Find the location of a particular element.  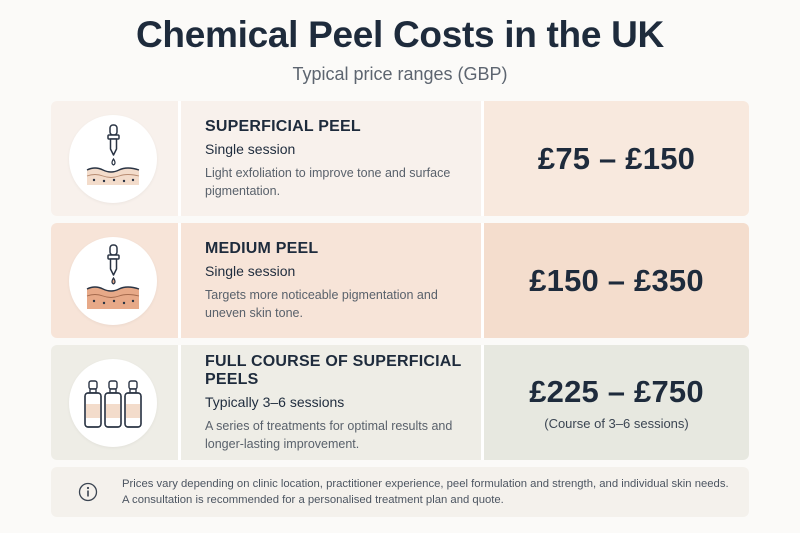

page-title: Chemical Peel Costs in the UK is located at coordinates (400, 34).